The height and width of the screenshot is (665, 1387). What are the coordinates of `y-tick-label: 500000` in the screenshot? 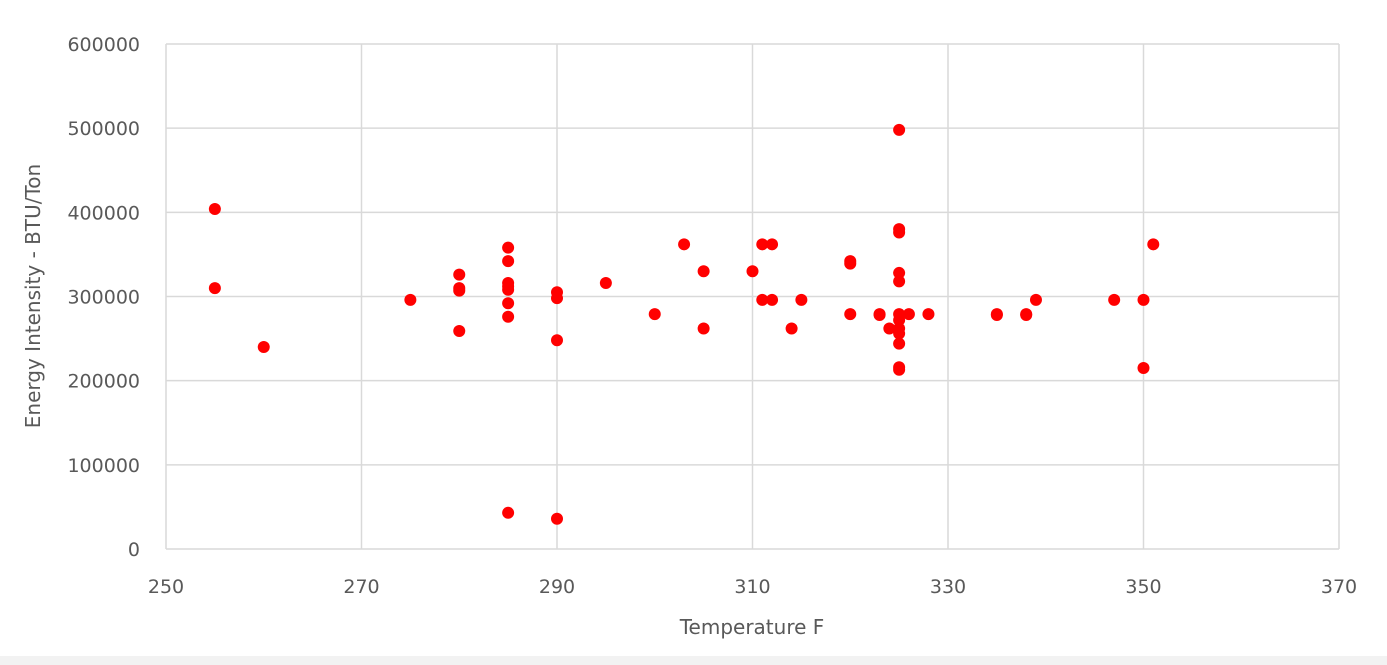 It's located at (103, 129).